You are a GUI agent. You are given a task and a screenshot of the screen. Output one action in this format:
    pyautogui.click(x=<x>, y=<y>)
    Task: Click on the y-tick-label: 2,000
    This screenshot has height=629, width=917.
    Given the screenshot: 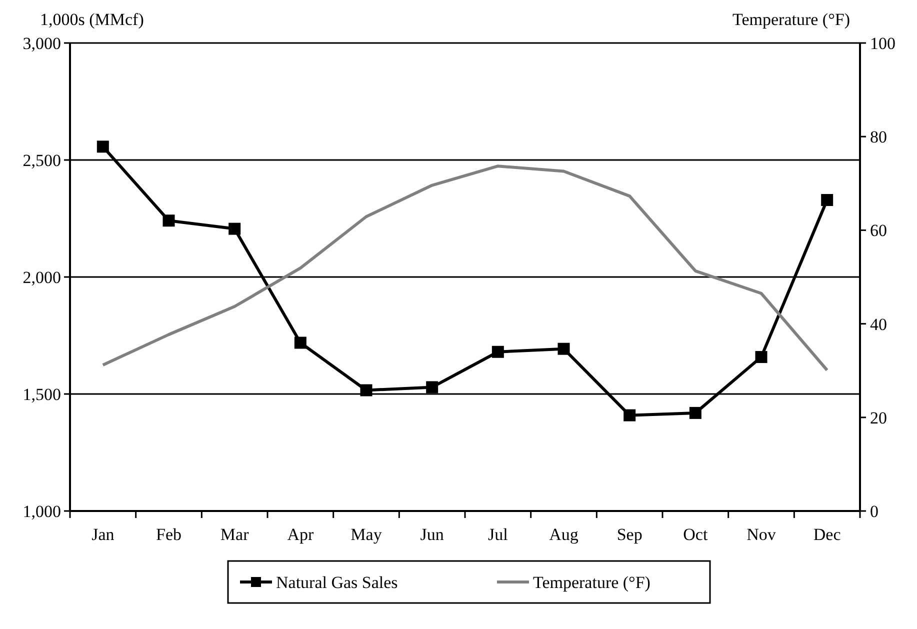 What is the action you would take?
    pyautogui.click(x=41, y=277)
    